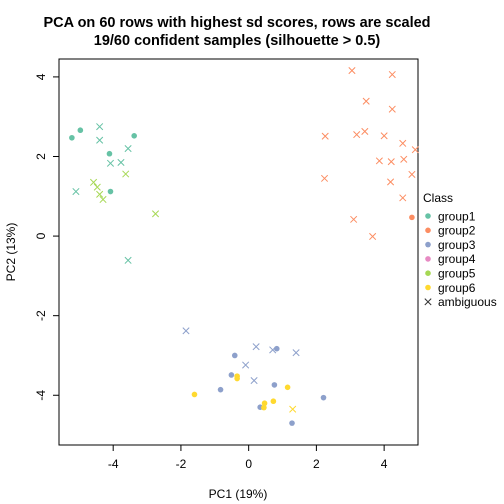  I want to click on x-axis: -4 -2 0 2 4, so click(248, 458).